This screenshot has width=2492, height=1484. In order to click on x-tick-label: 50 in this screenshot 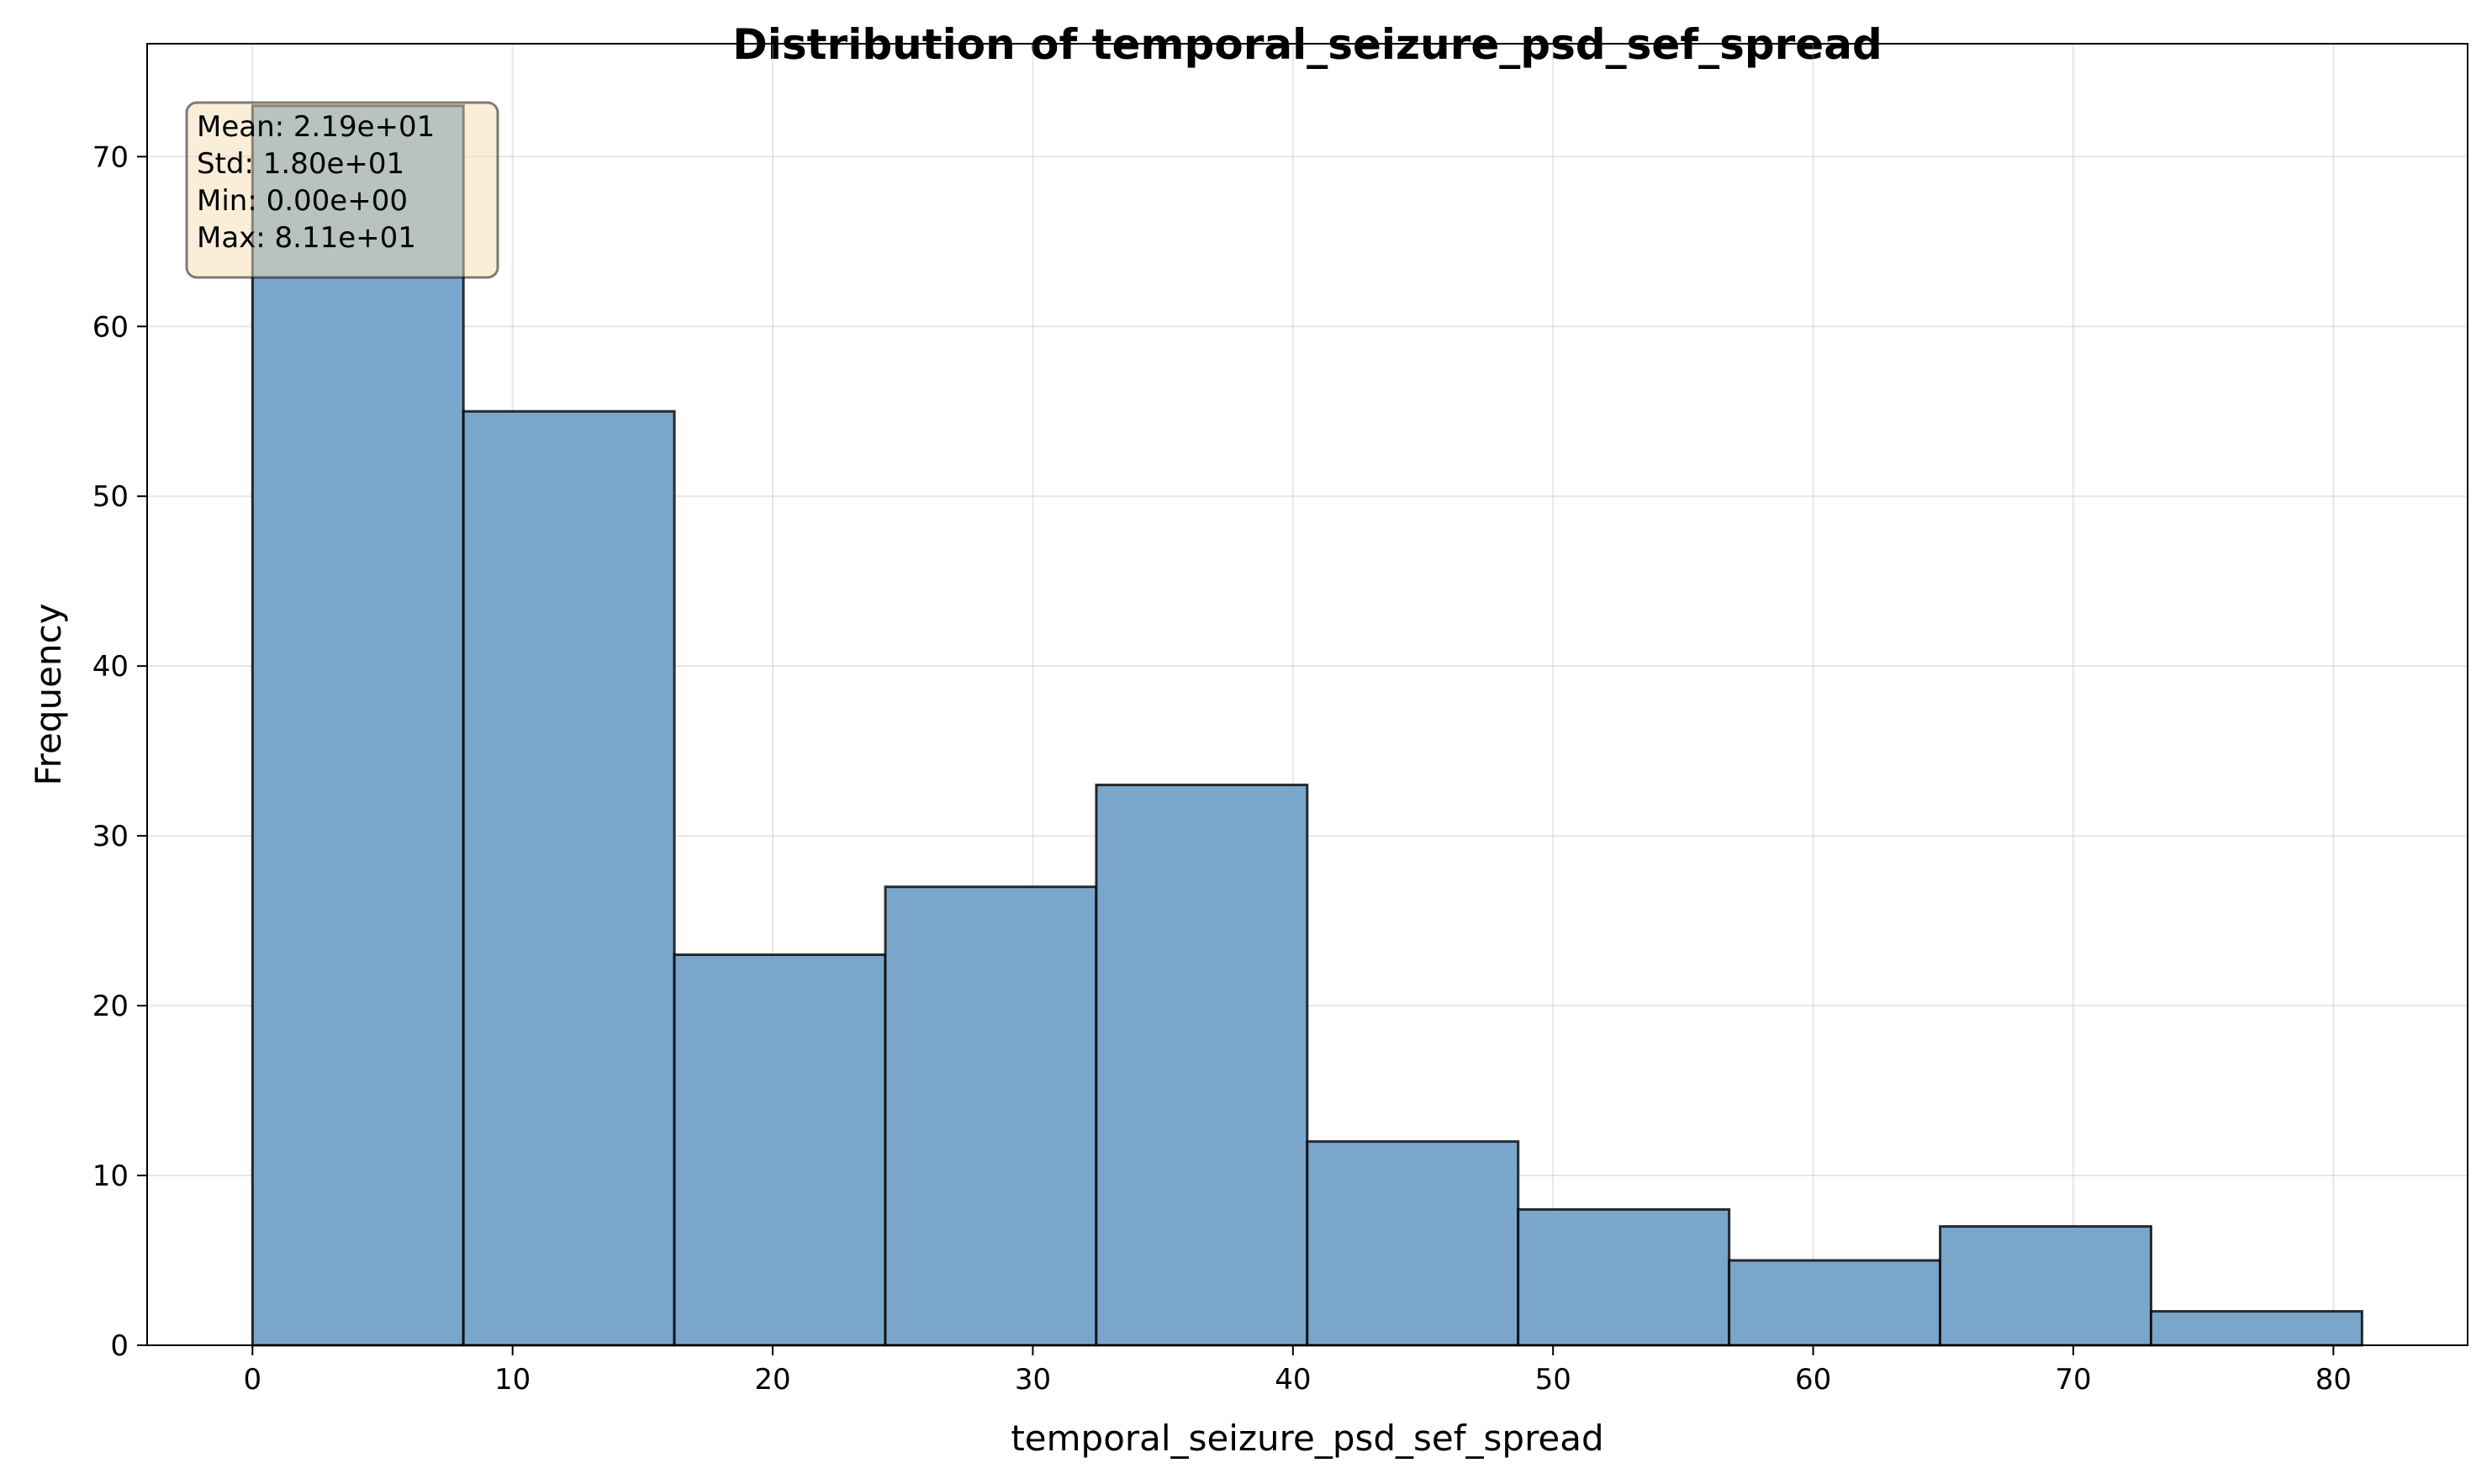, I will do `click(1553, 1380)`.